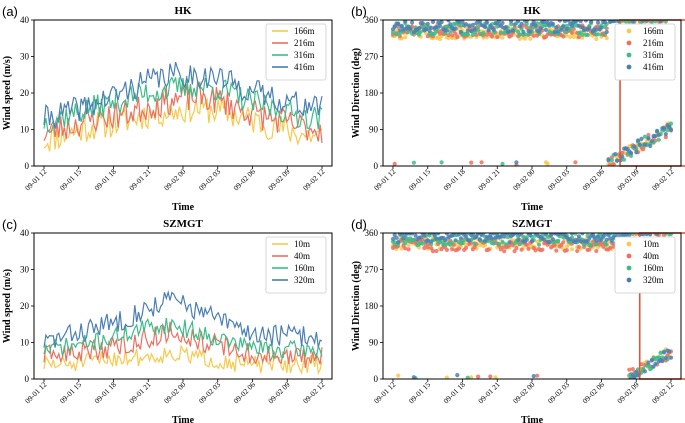 This screenshot has width=685, height=423. What do you see at coordinates (183, 224) in the screenshot?
I see `chart-title: SZMGT` at bounding box center [183, 224].